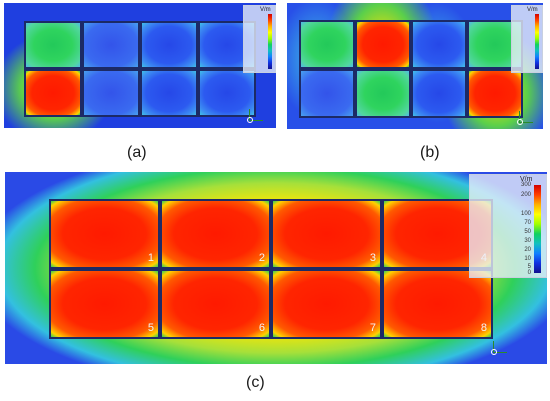 The image size is (550, 401). Describe the element at coordinates (527, 250) in the screenshot. I see `legend-tick: 20` at that location.